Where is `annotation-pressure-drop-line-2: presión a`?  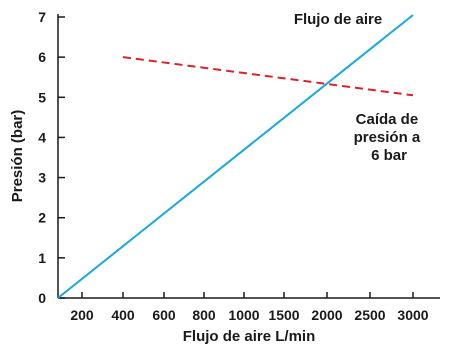
annotation-pressure-drop-line-2: presión a is located at coordinates (387, 137).